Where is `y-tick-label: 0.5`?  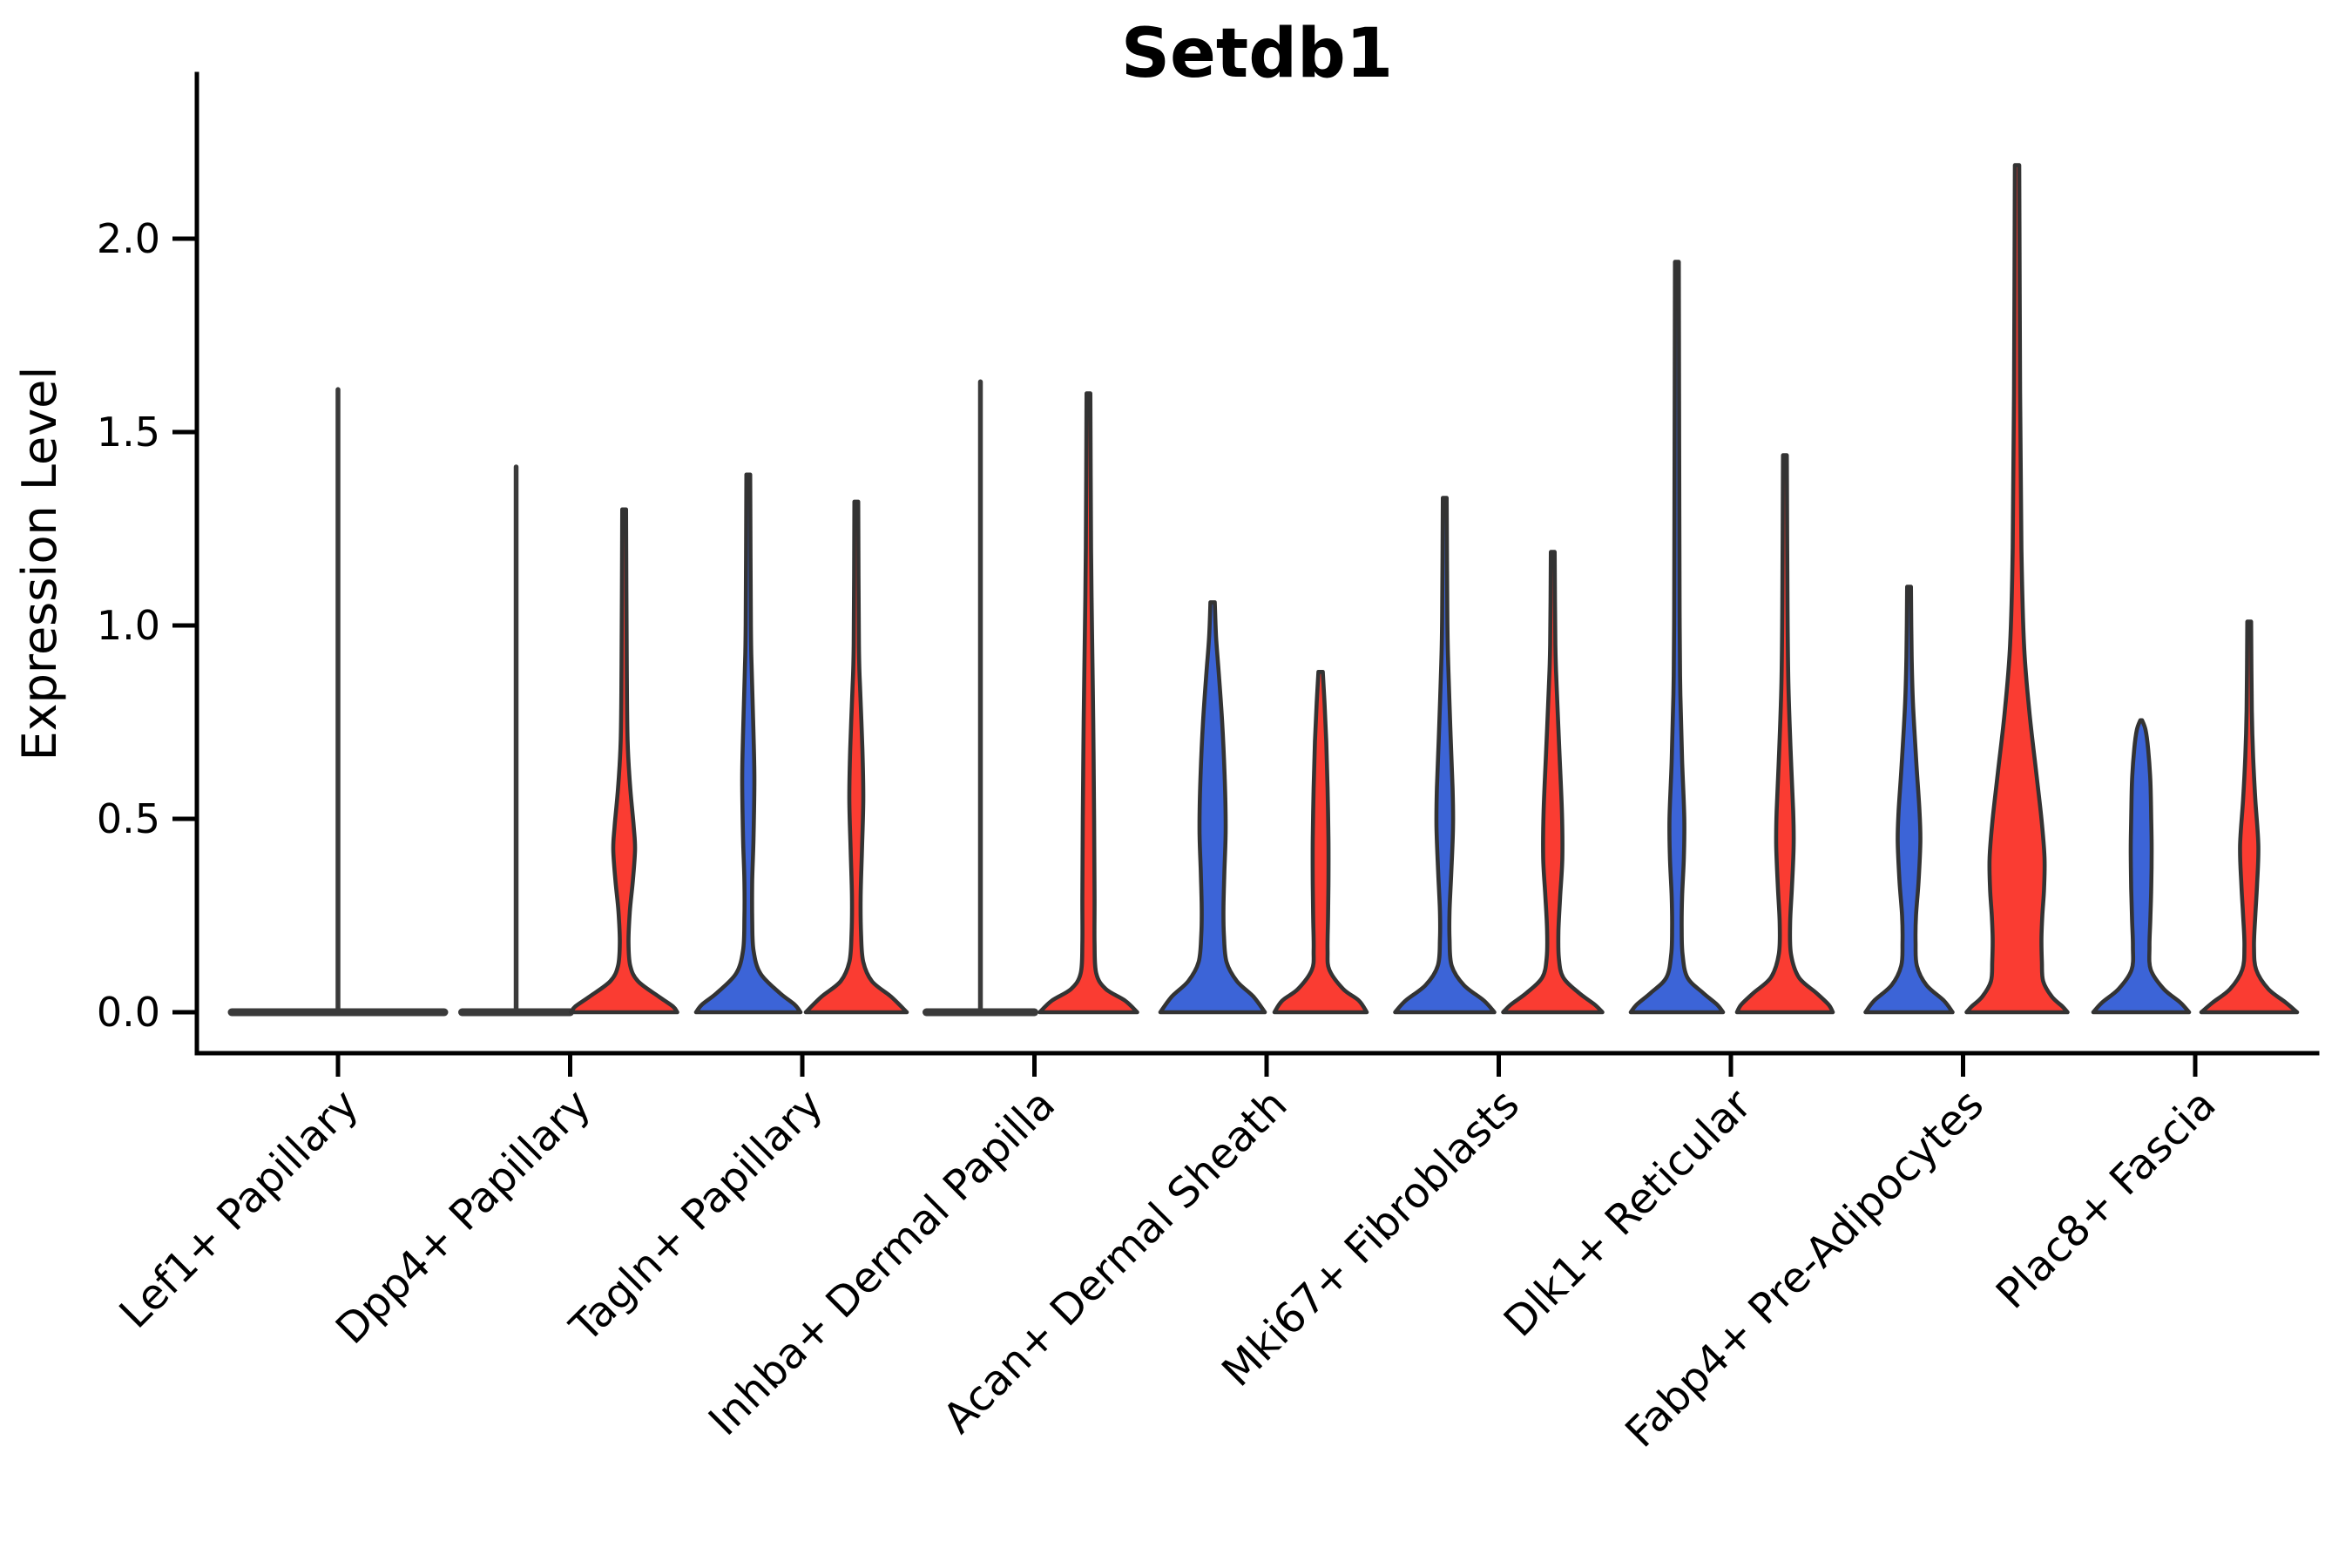 y-tick-label: 0.5 is located at coordinates (129, 818).